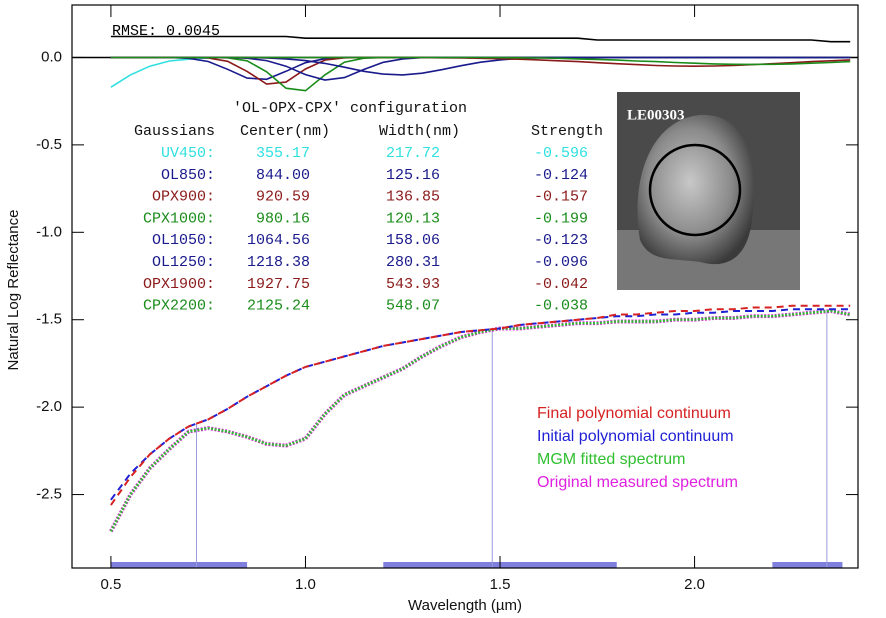  Describe the element at coordinates (413, 306) in the screenshot. I see `table-cell: 548.07` at that location.